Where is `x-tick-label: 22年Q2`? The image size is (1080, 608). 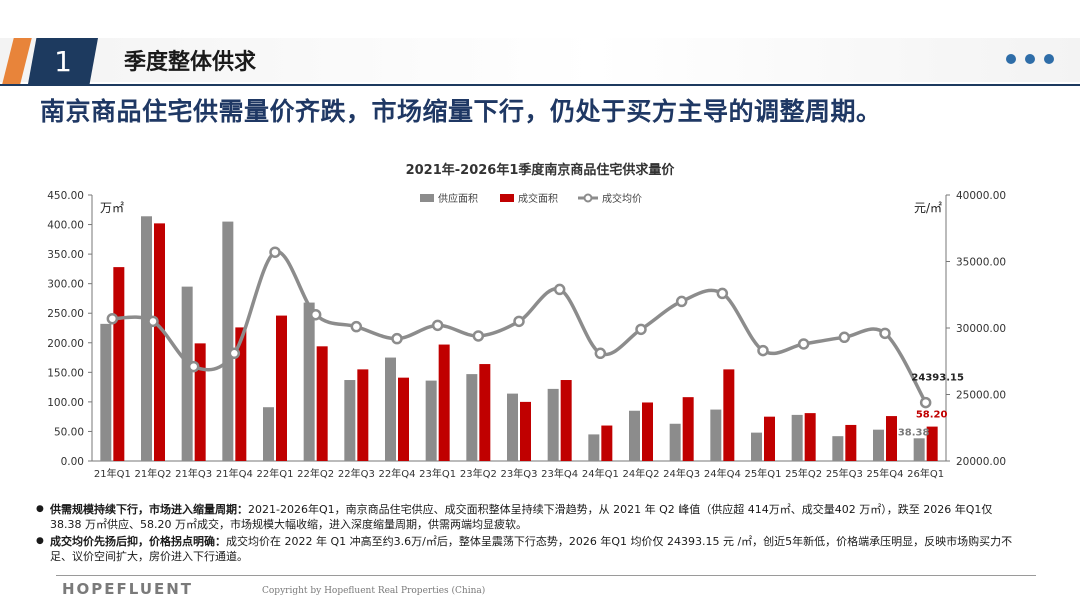 x-tick-label: 22年Q2 is located at coordinates (315, 473).